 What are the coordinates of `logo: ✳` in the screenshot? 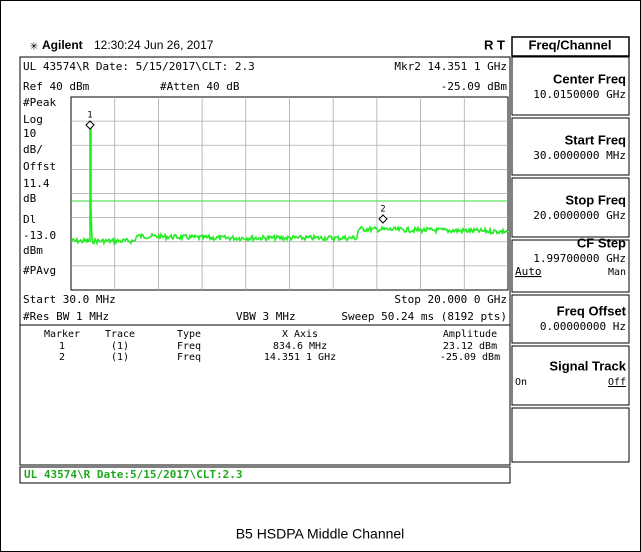 It's located at (34, 46).